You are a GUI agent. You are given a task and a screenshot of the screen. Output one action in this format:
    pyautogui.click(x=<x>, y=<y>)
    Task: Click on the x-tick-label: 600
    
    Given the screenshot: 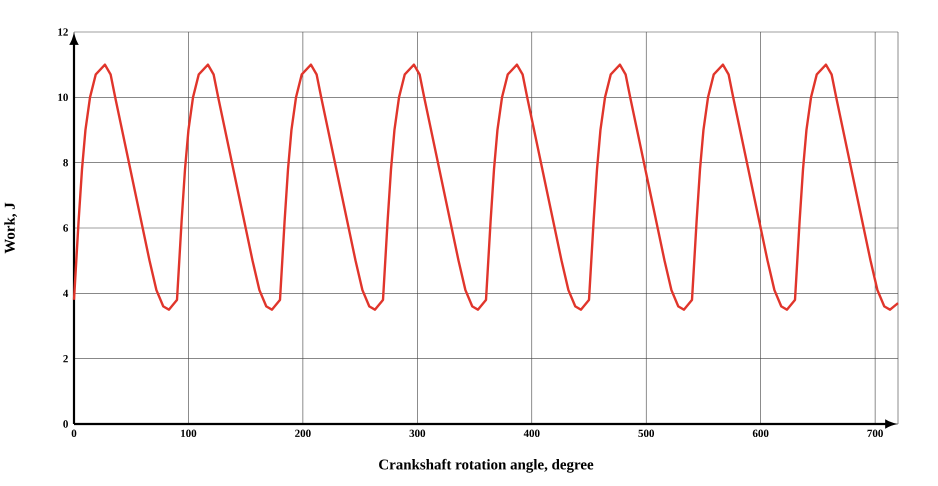 What is the action you would take?
    pyautogui.click(x=760, y=434)
    